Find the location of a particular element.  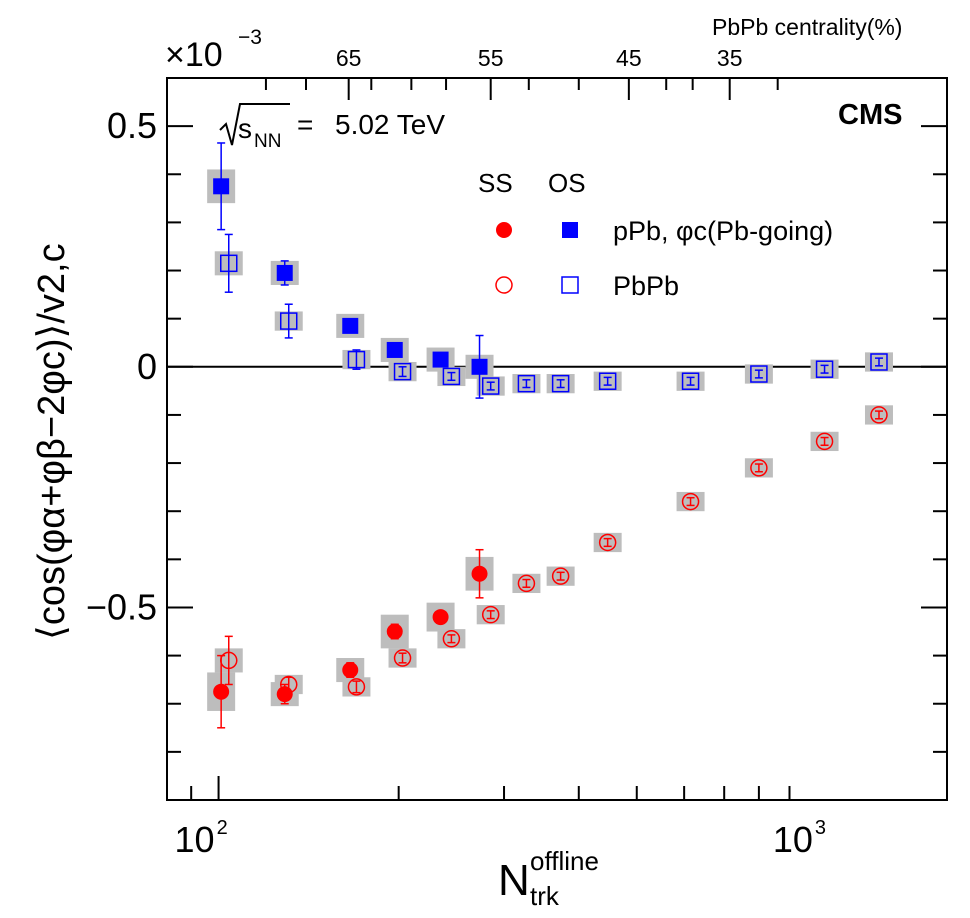

energy-annotation: s NN = 5.02 TeV is located at coordinates (332, 127).